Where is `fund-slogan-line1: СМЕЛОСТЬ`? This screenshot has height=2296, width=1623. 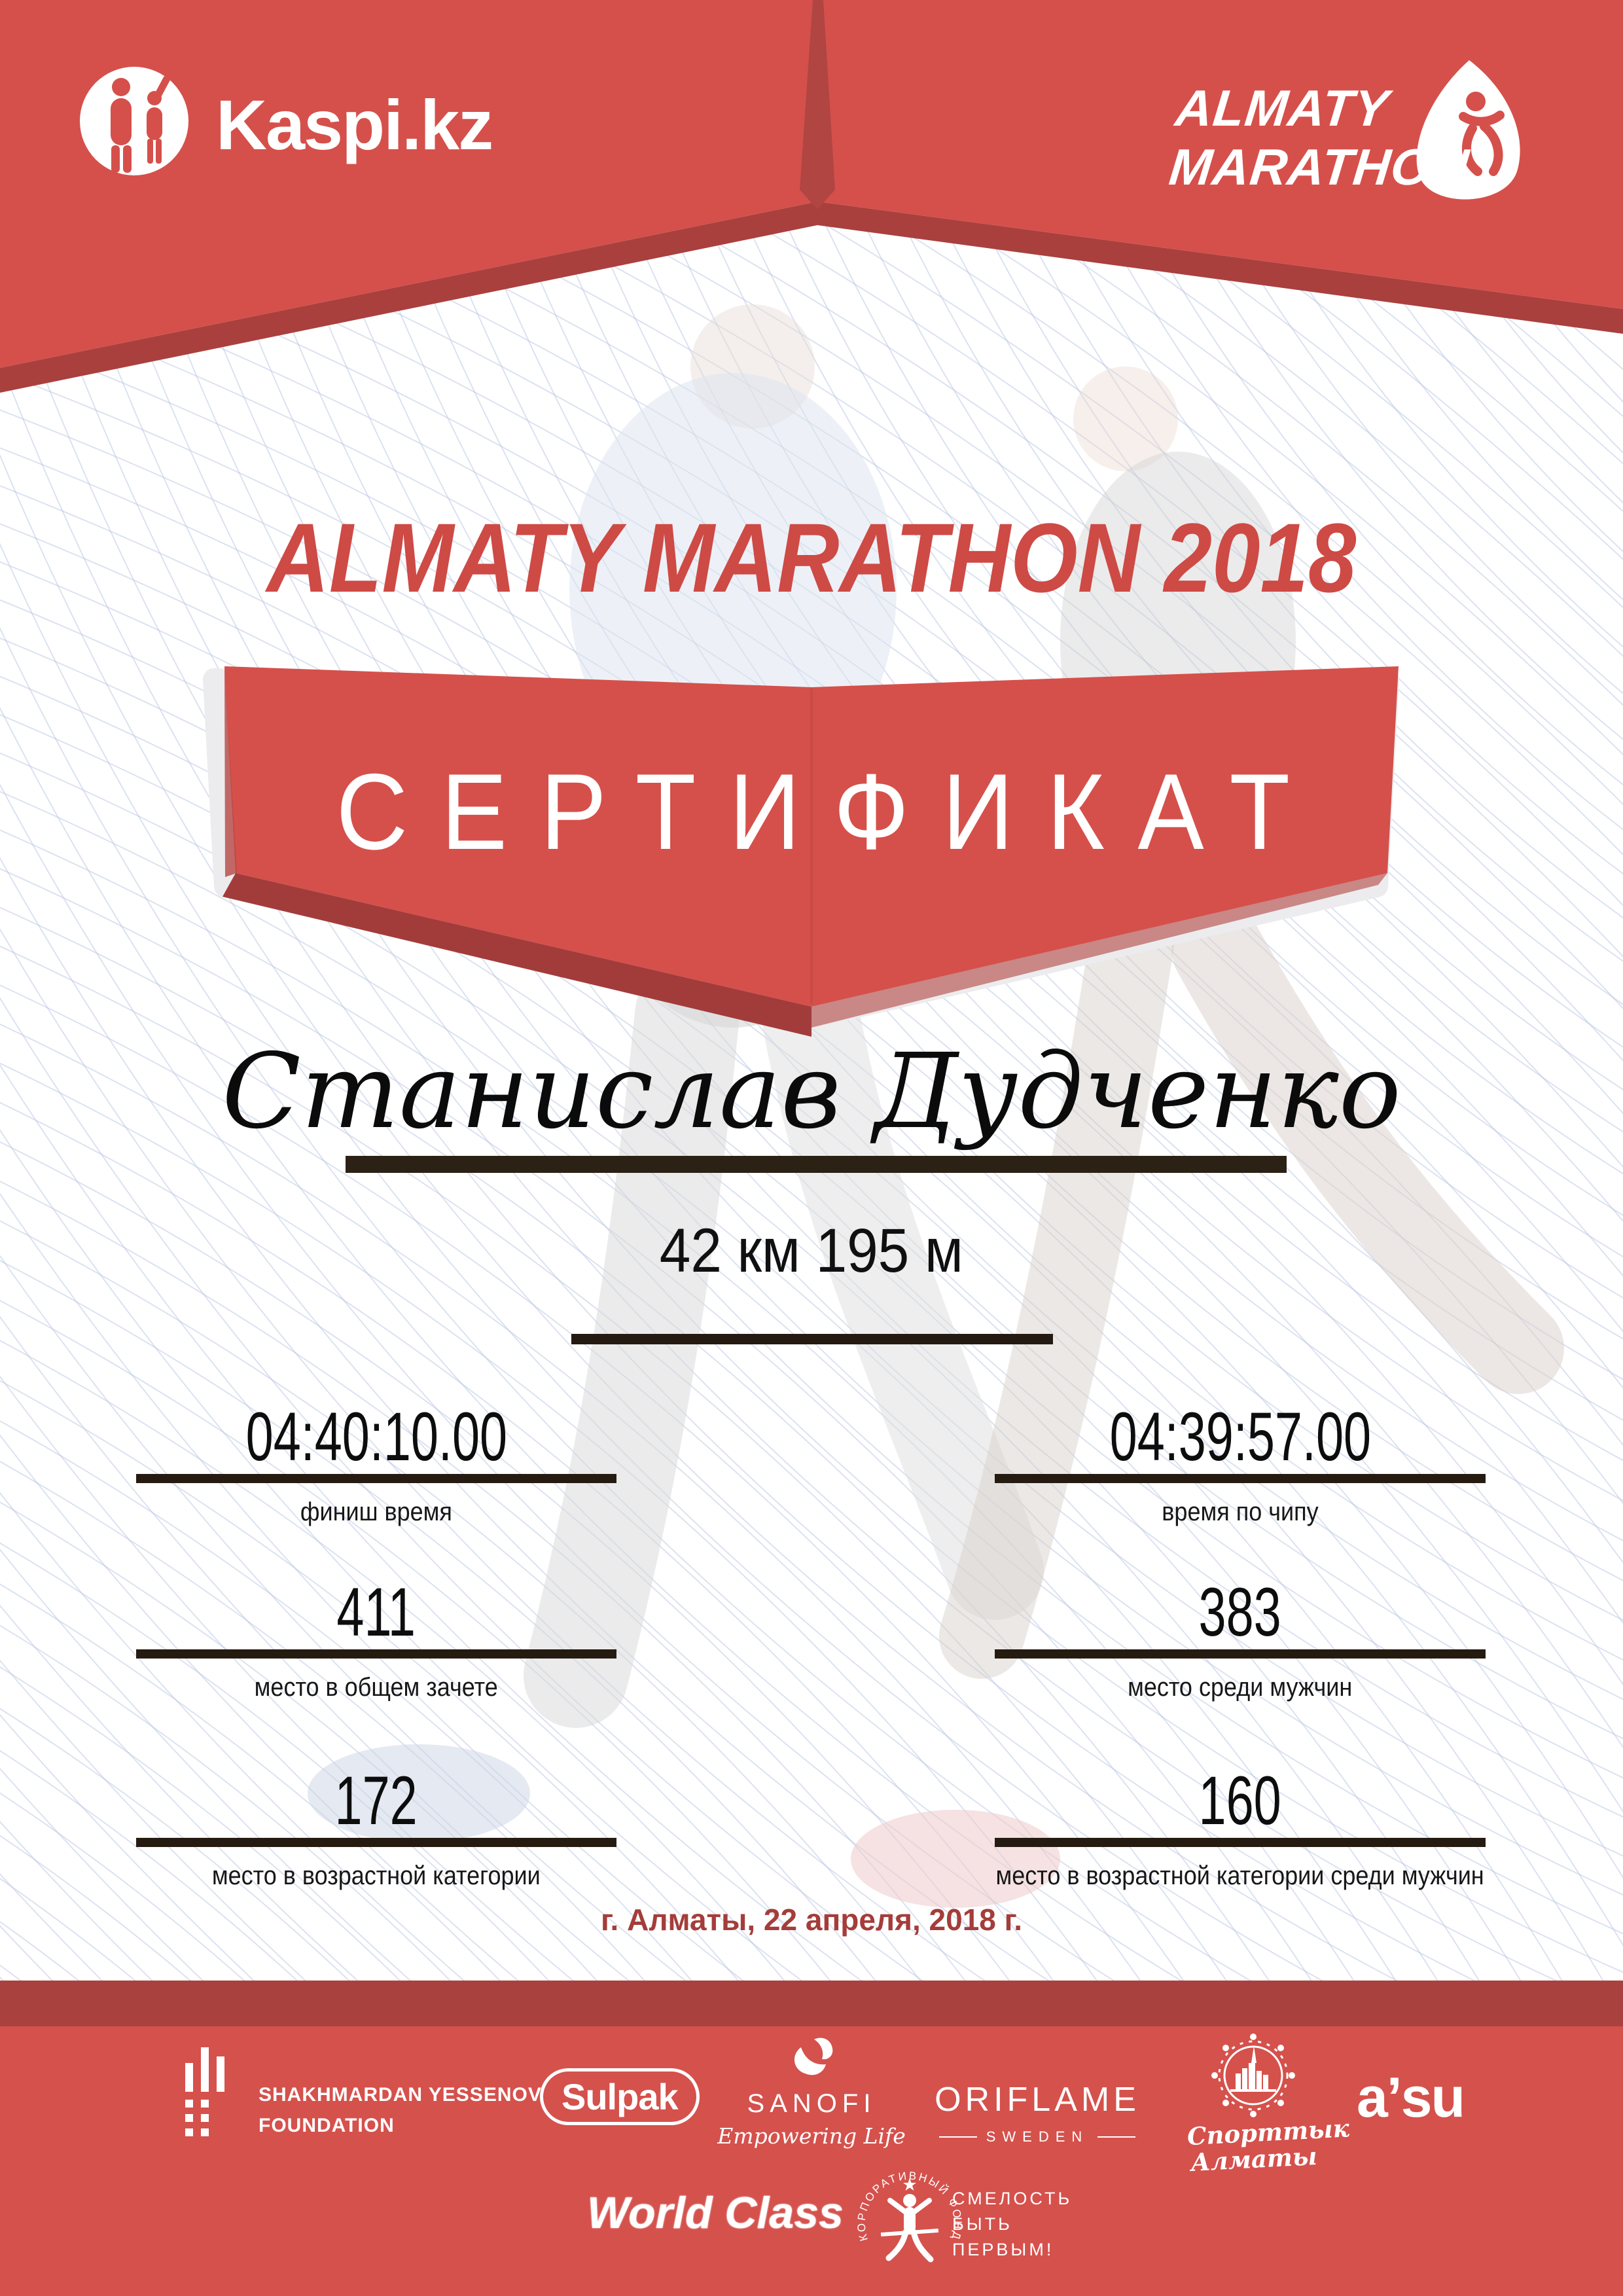
fund-slogan-line1: СМЕЛОСТЬ is located at coordinates (1013, 2198).